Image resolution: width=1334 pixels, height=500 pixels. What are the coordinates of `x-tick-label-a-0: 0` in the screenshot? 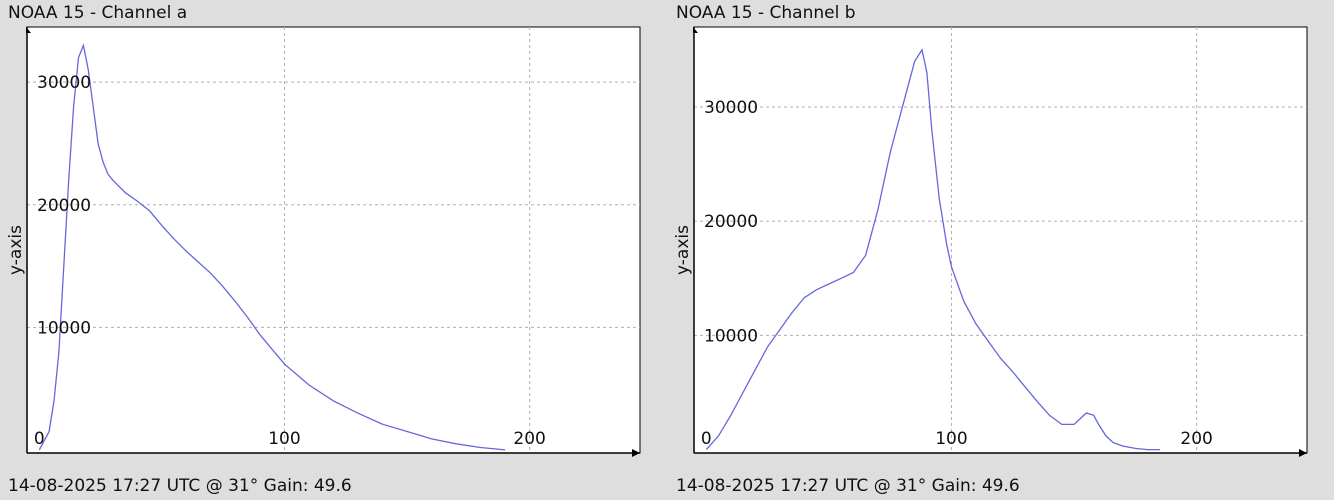 It's located at (39, 439).